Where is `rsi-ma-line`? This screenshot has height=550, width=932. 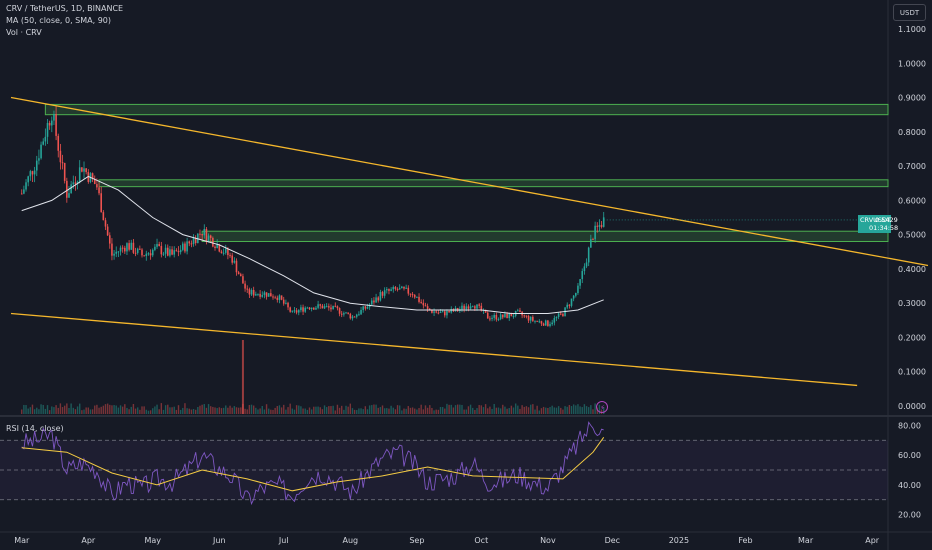 rsi-ma-line is located at coordinates (313, 464).